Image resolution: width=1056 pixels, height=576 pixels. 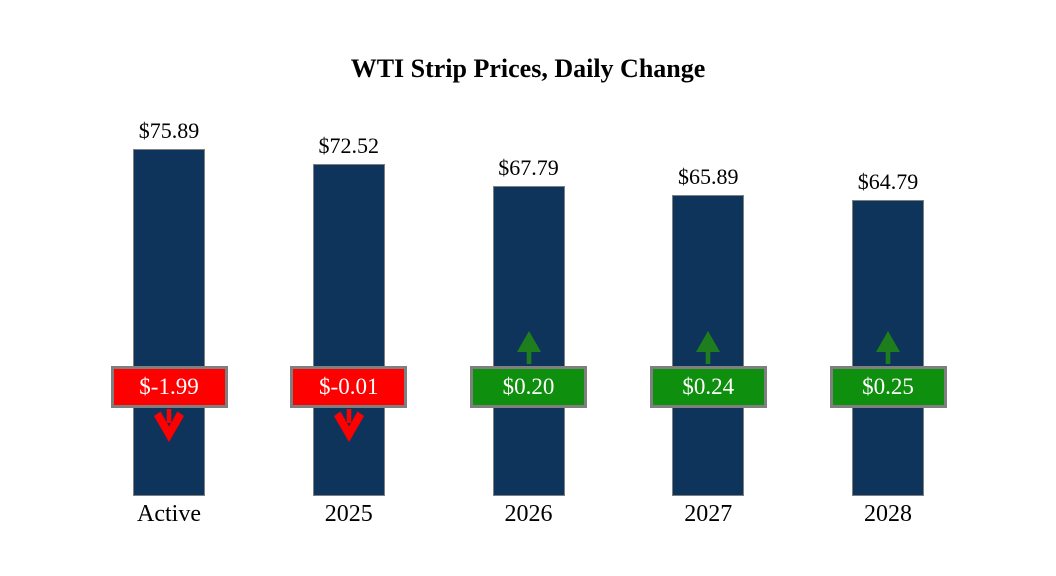 I want to click on daily-change-badge: $0.24, so click(x=708, y=387).